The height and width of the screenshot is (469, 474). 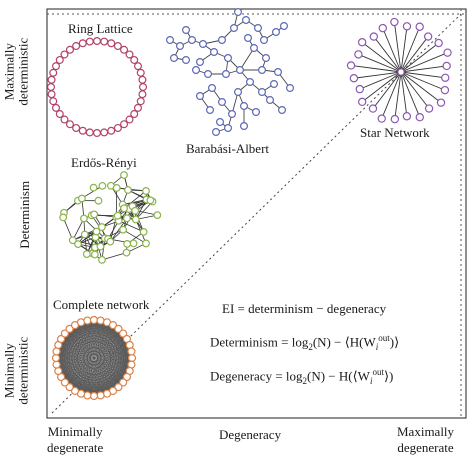 What do you see at coordinates (101, 304) in the screenshot?
I see `complete-network-title: Complete network` at bounding box center [101, 304].